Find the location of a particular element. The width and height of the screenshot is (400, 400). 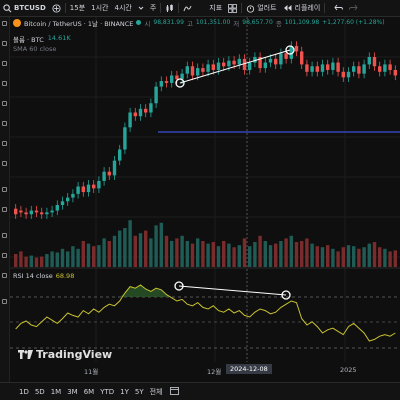

visibility-tool-icon is located at coordinates (4, 275).